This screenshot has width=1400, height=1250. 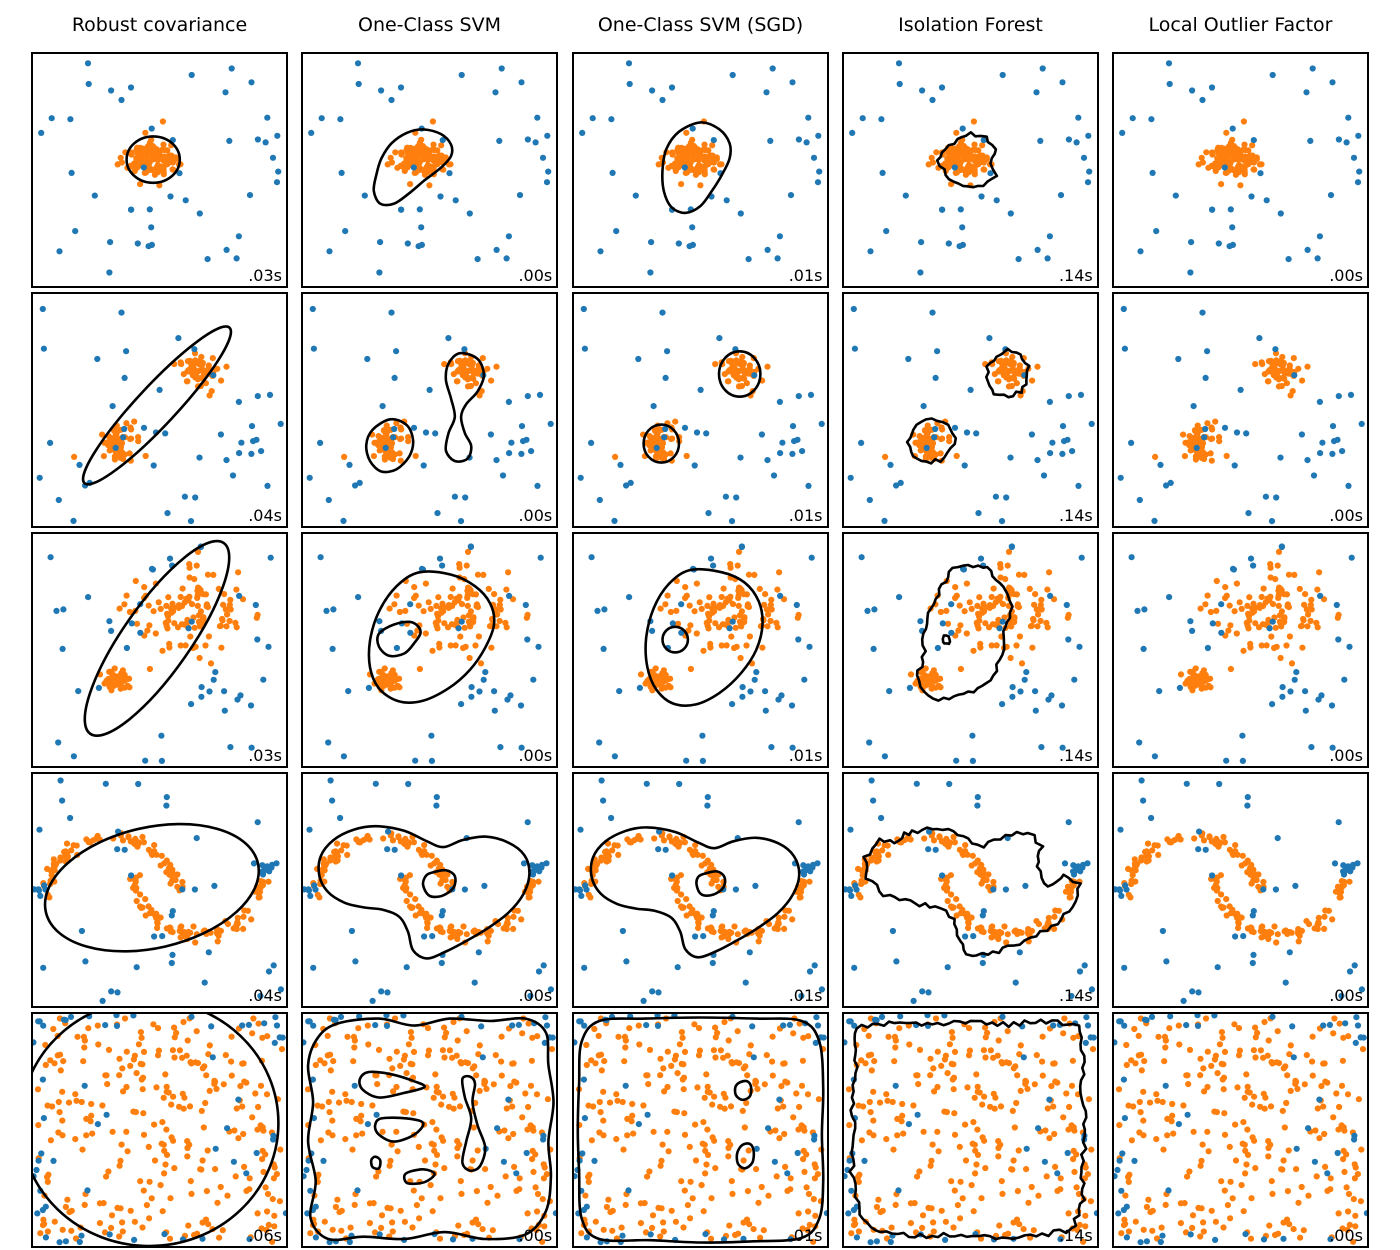 What do you see at coordinates (160, 415) in the screenshot?
I see `scatter-plot` at bounding box center [160, 415].